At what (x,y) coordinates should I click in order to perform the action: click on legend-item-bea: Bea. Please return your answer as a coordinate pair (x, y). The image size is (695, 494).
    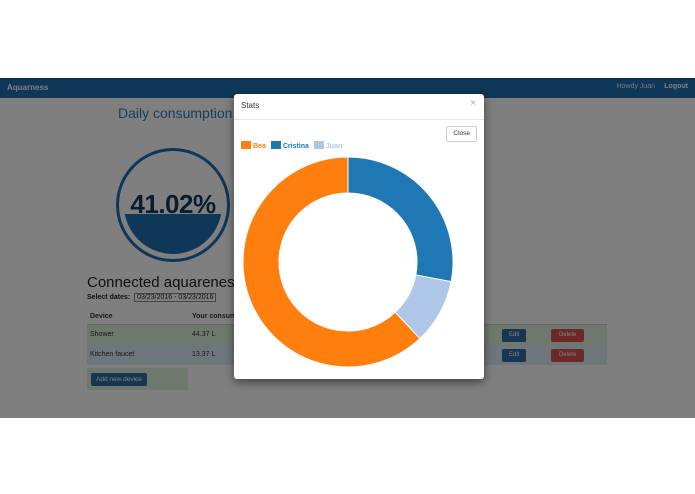
    Looking at the image, I should click on (253, 145).